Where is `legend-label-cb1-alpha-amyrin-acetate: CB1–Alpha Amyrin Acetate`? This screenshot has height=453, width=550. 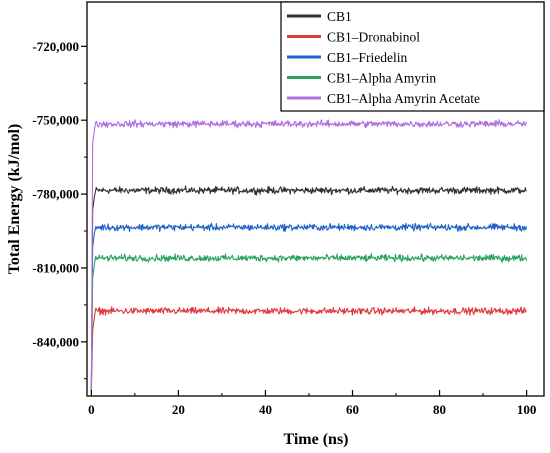 legend-label-cb1-alpha-amyrin-acetate: CB1–Alpha Amyrin Acetate is located at coordinates (403, 98).